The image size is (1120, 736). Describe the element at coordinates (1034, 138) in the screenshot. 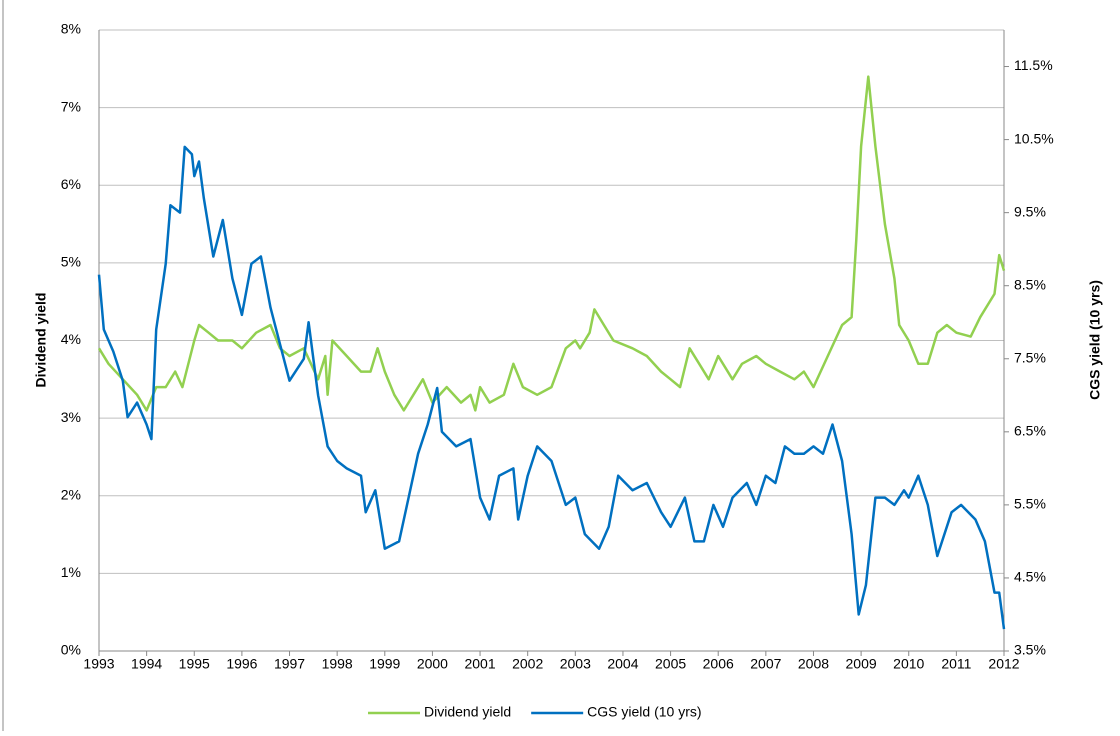

I see `y2-tick-label: 10.5%` at that location.